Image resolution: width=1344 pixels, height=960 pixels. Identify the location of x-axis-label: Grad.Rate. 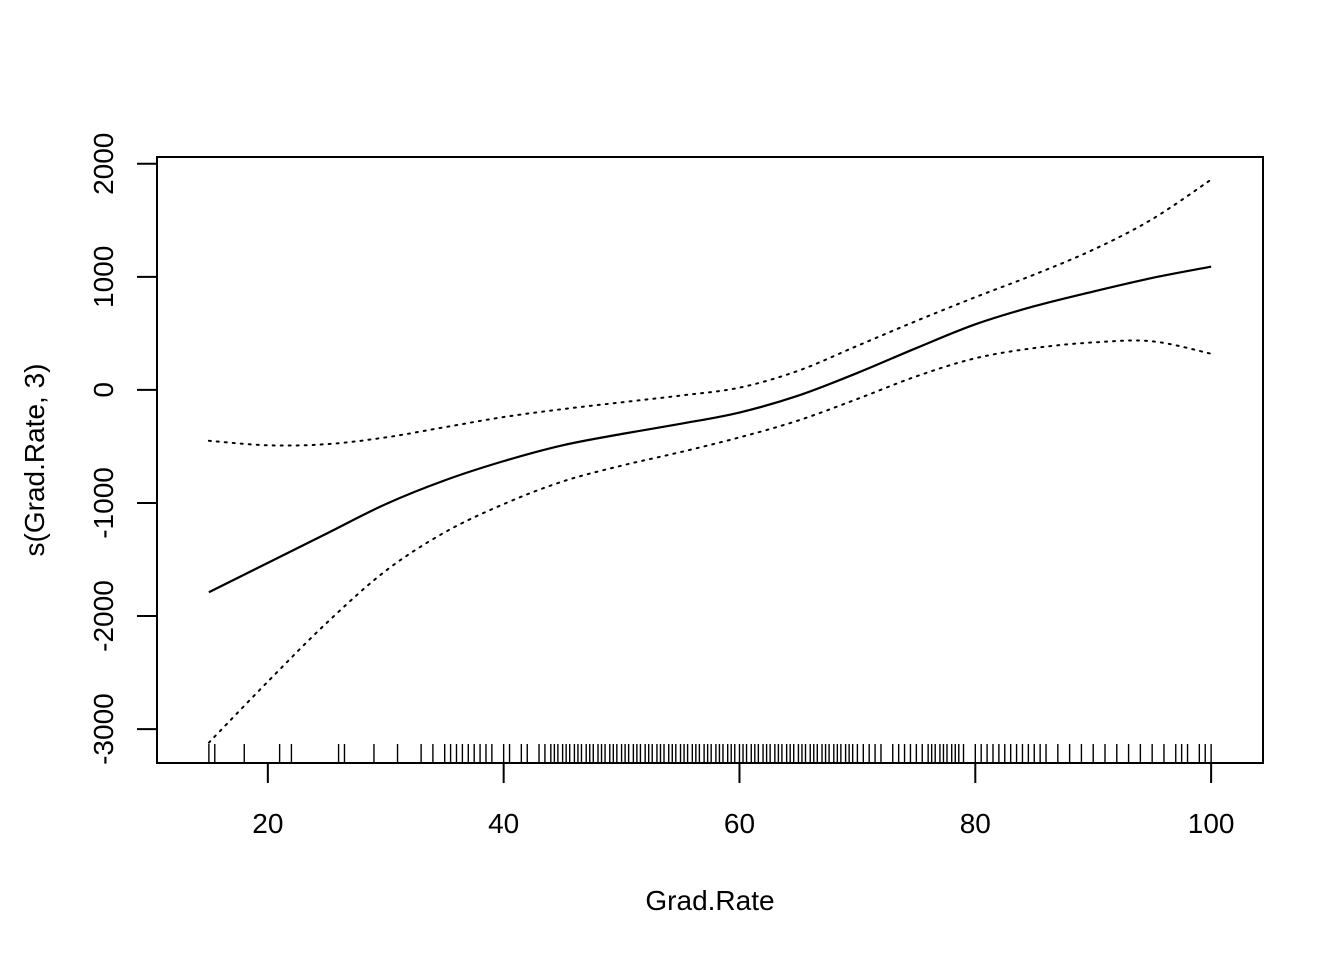
(709, 900).